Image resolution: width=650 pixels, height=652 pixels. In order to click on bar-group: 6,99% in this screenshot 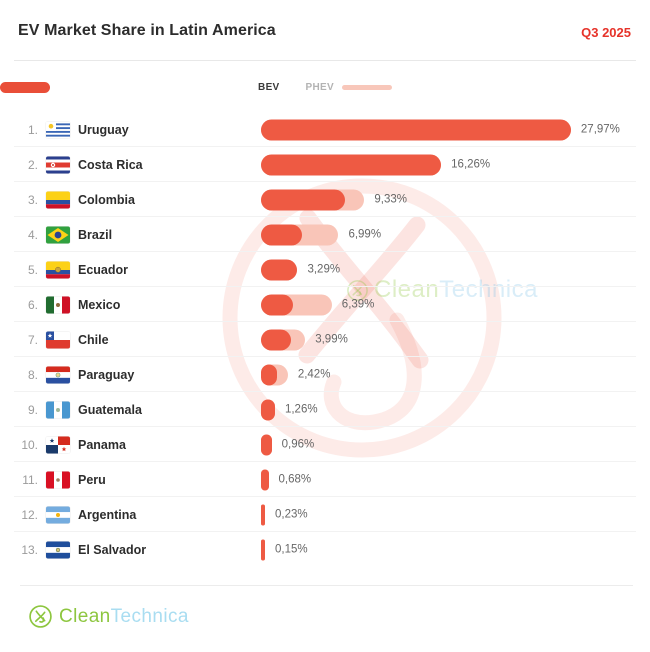, I will do `click(321, 234)`.